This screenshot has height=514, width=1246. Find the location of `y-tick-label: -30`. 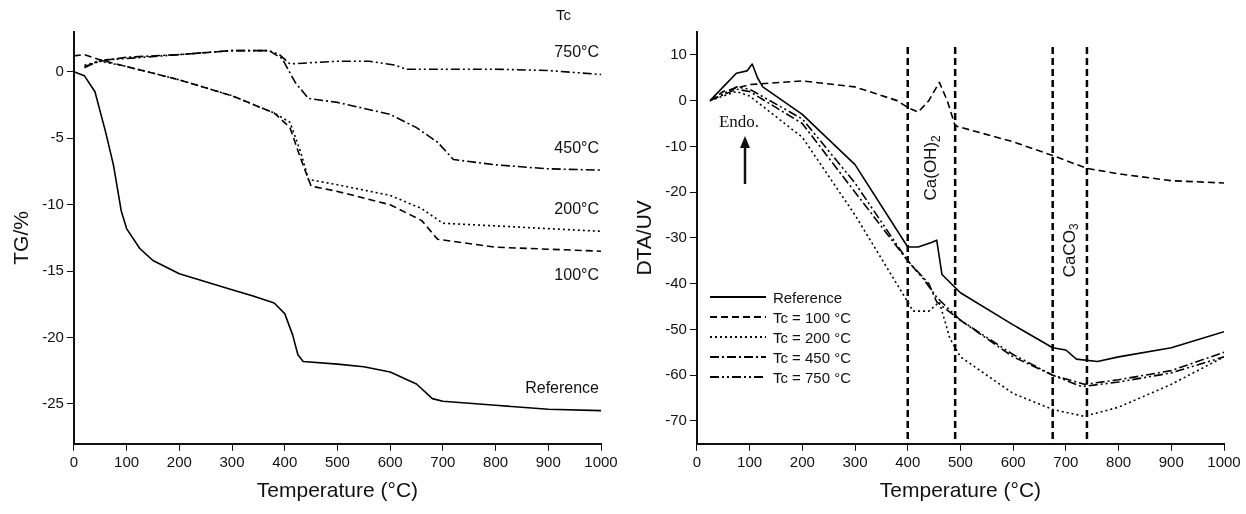

y-tick-label: -30 is located at coordinates (676, 237).